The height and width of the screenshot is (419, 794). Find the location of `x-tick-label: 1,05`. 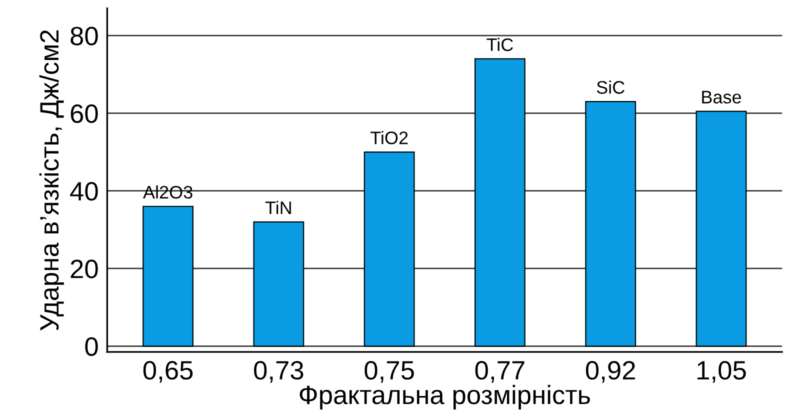

x-tick-label: 1,05 is located at coordinates (722, 371).